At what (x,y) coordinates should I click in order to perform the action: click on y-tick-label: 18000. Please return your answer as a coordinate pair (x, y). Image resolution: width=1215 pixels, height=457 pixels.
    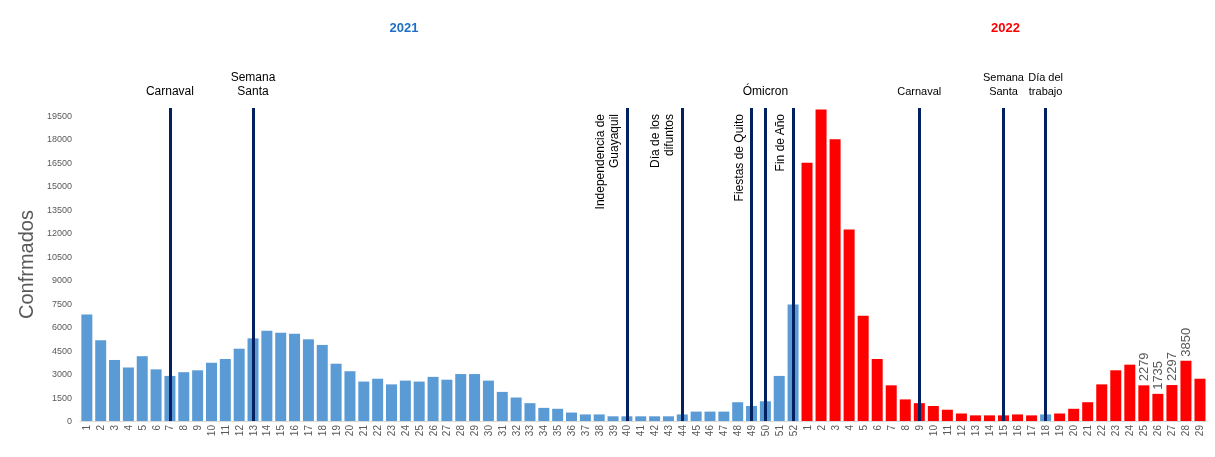
    Looking at the image, I should click on (59, 139).